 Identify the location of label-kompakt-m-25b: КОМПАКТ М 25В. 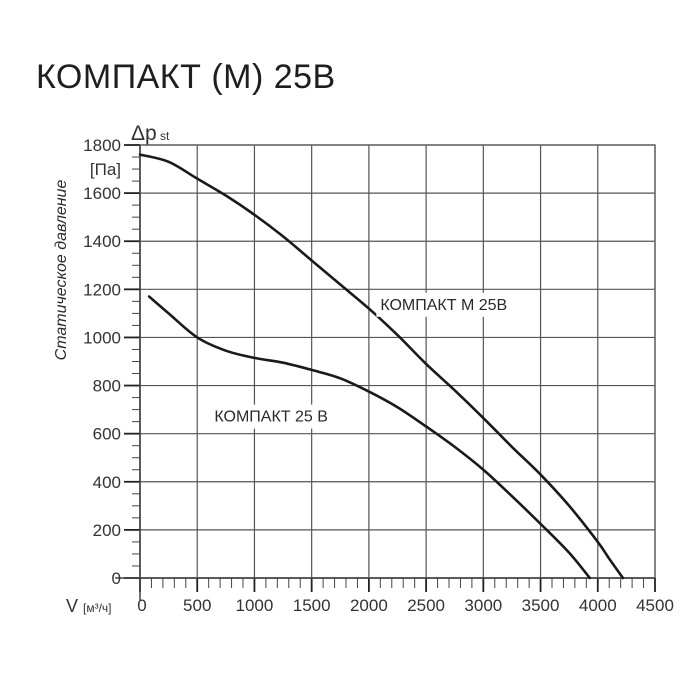
(443, 305).